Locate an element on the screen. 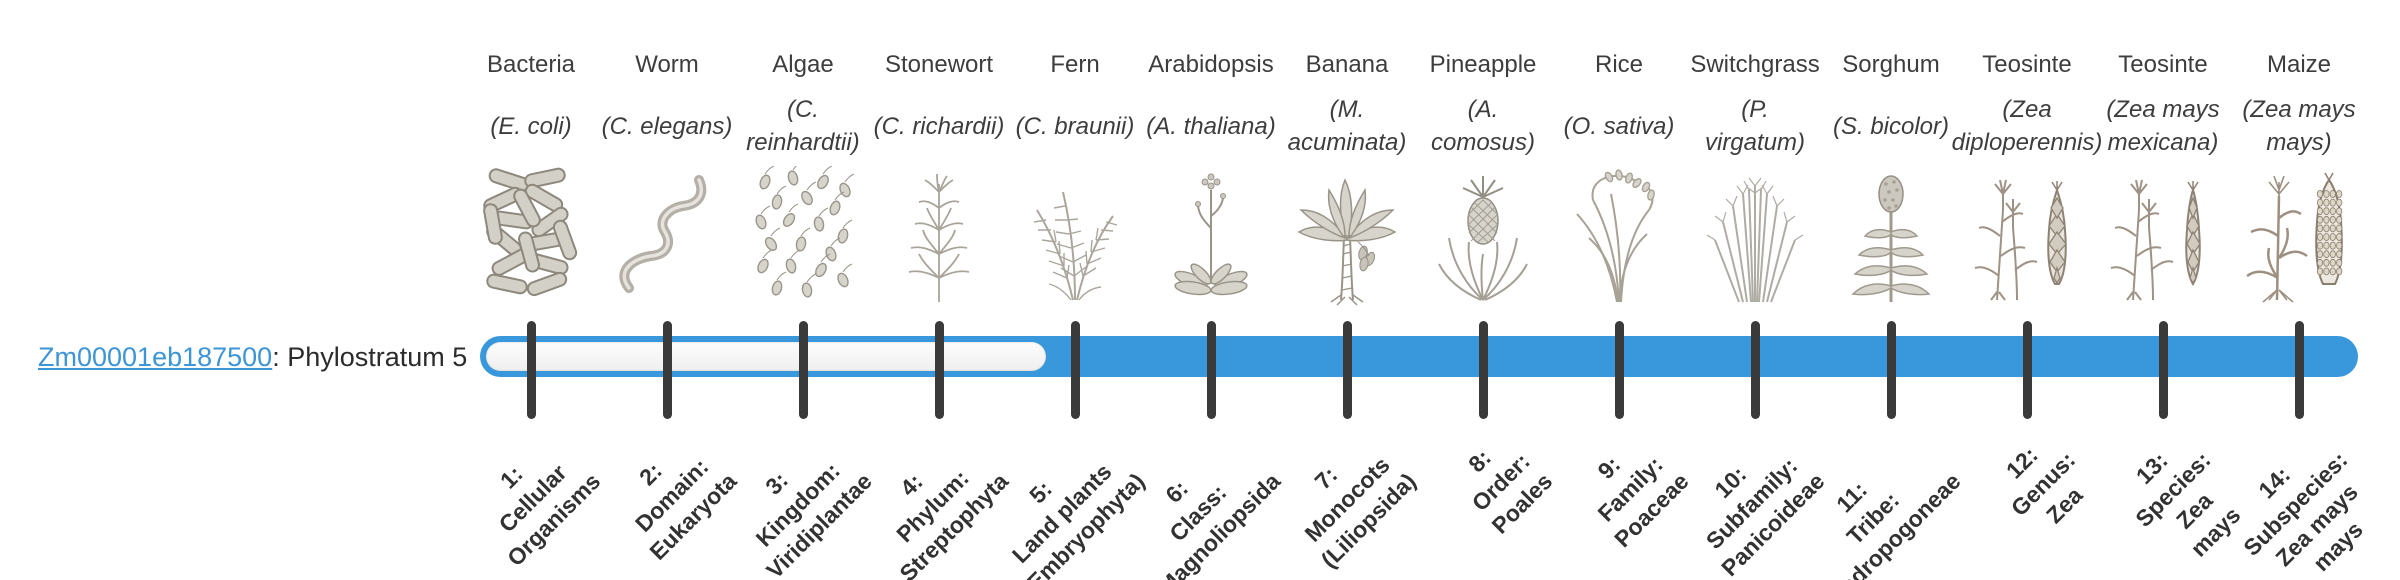  gene-label: Zm00001eb187500: Phylostratum 5 is located at coordinates (252, 357).